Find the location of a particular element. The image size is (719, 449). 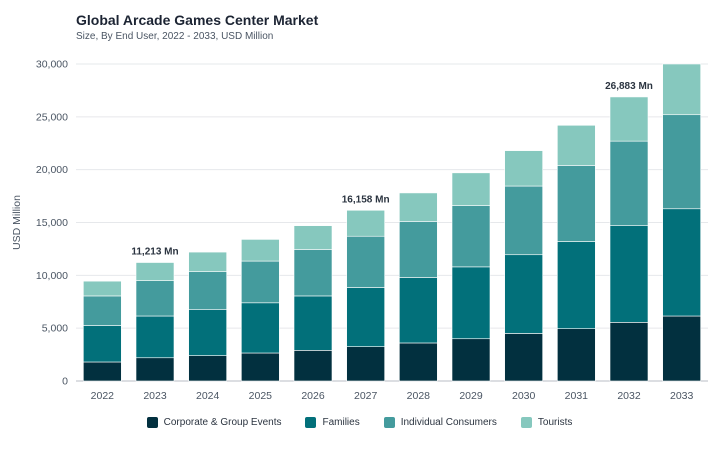

y-tick-label: 25,000 is located at coordinates (52, 117).